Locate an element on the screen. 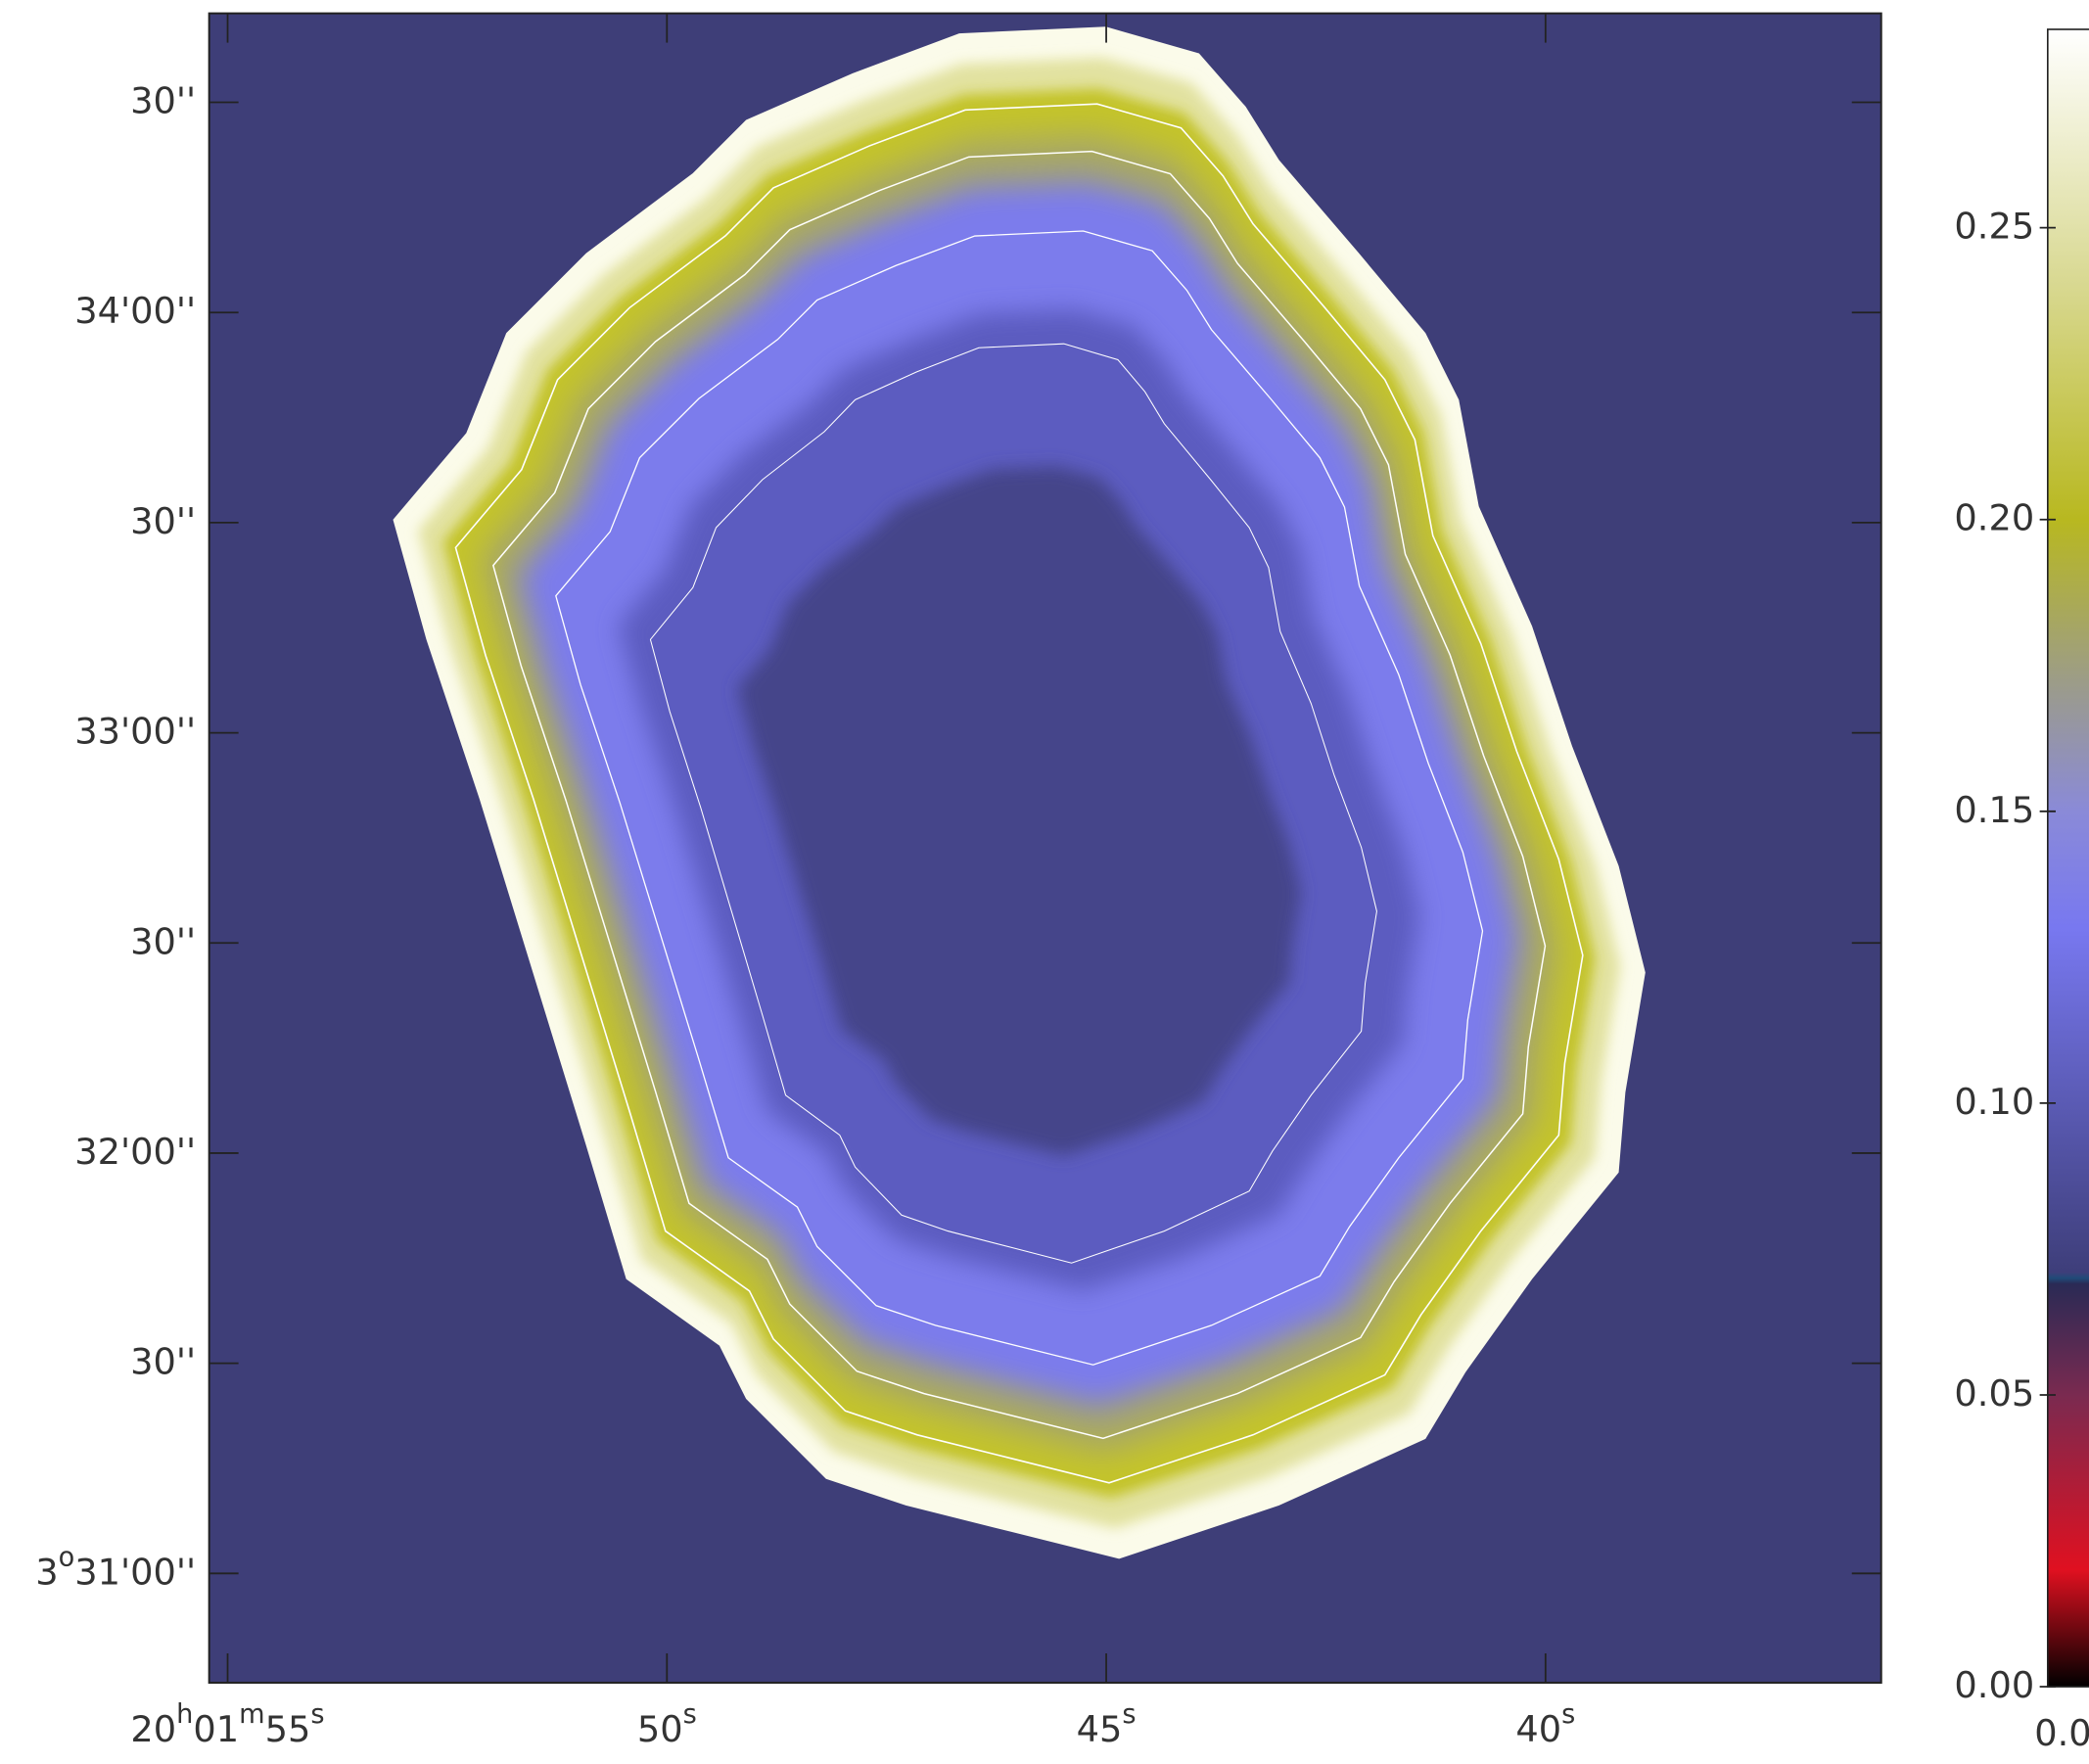  colorbar-tick-label: 0.00 is located at coordinates (1994, 1685).